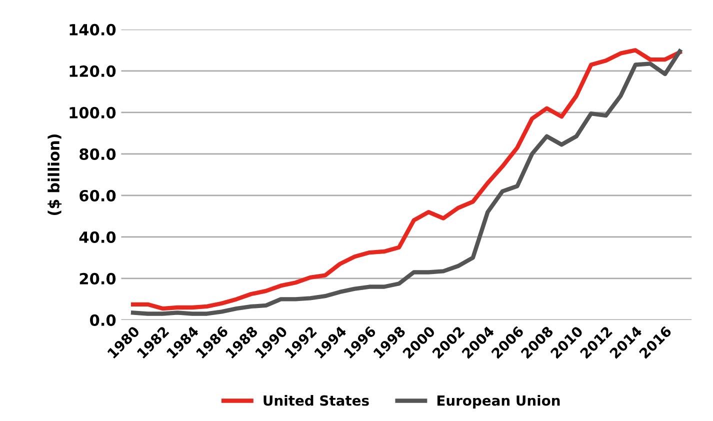  I want to click on y-axis-title: ($ billion), so click(55, 174).